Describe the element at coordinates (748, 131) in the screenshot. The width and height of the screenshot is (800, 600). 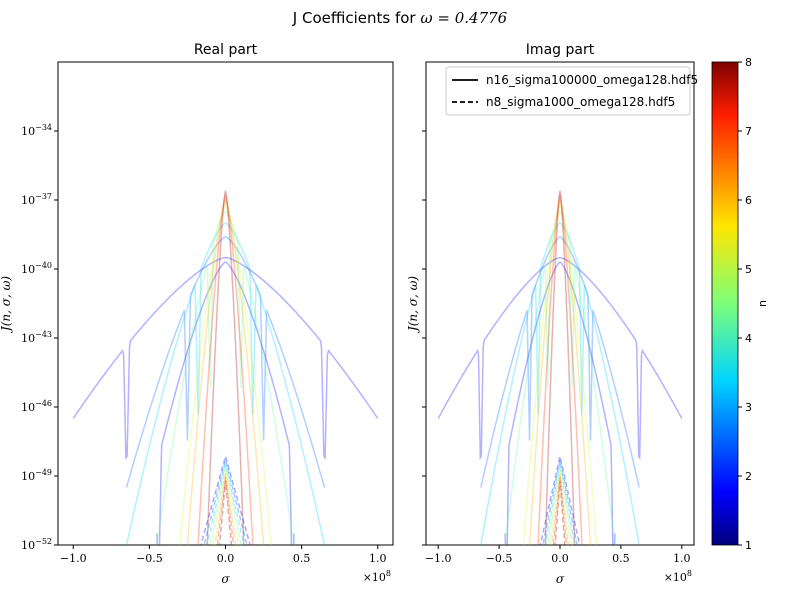
I see `colorbar-tick-label: 7` at that location.